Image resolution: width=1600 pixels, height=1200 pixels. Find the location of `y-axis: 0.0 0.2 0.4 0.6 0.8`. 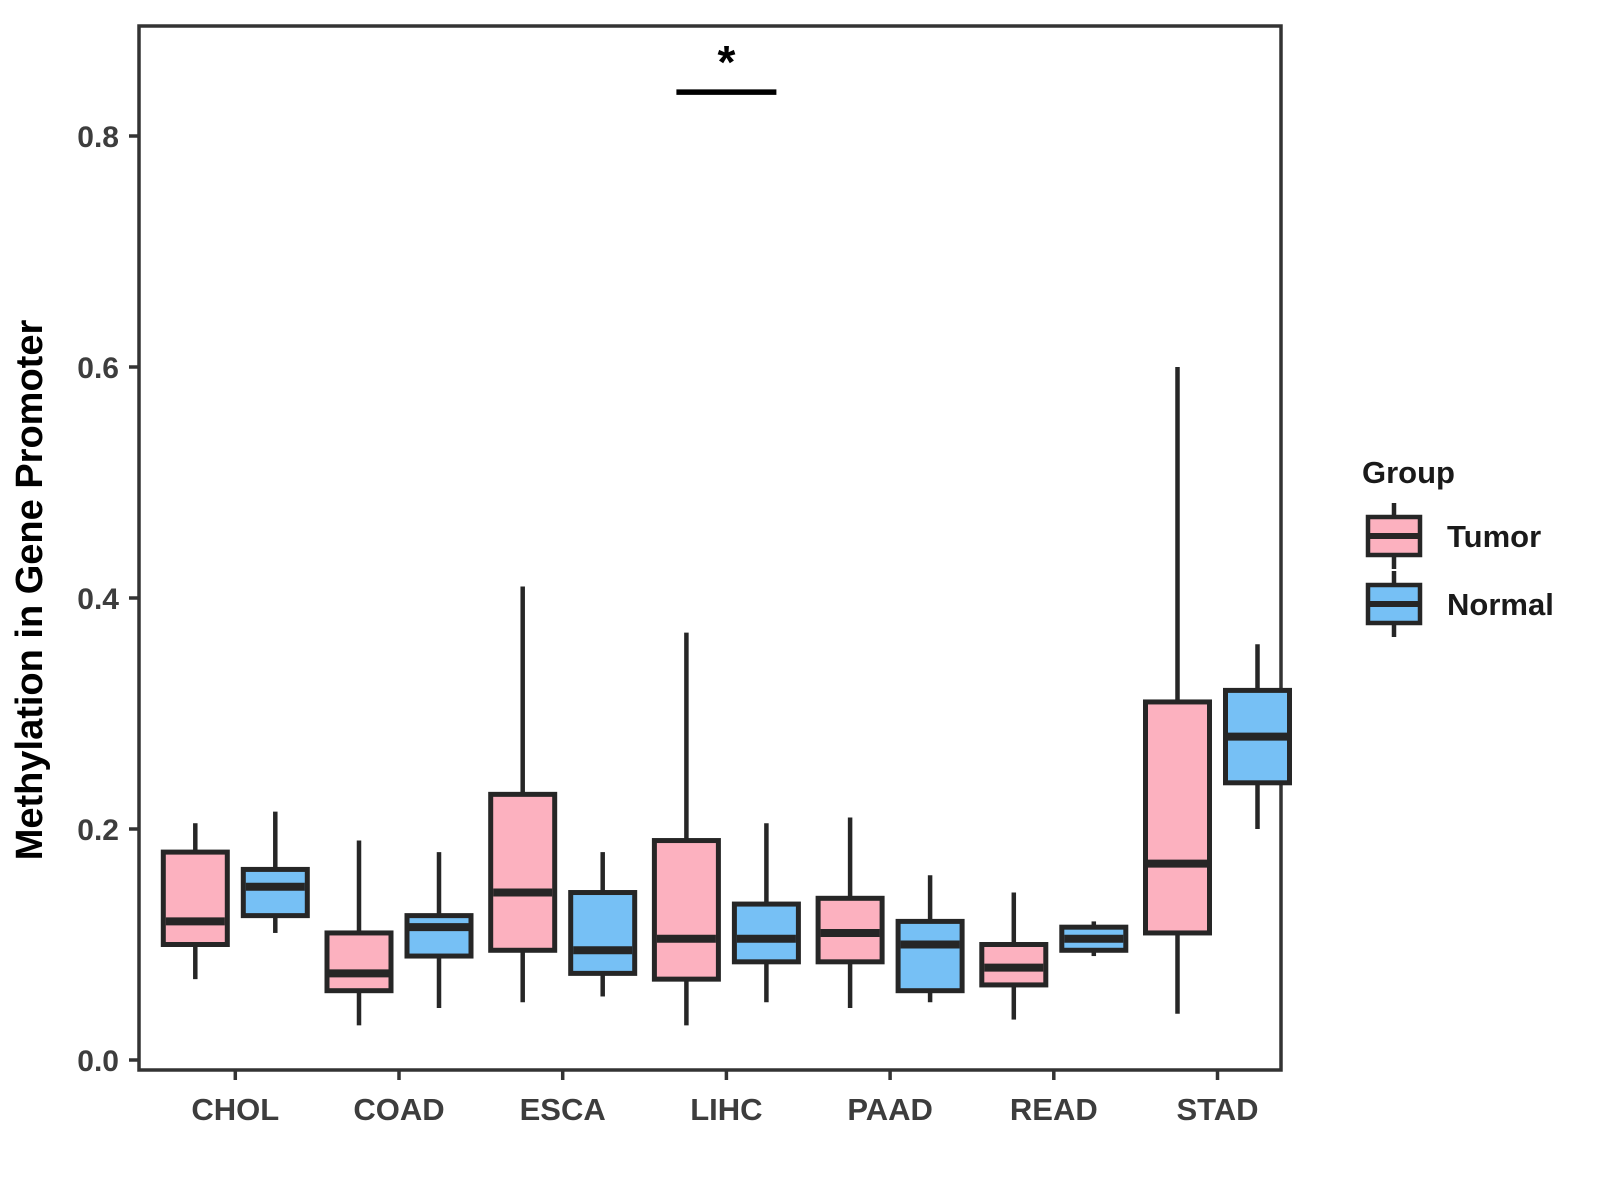

y-axis: 0.0 0.2 0.4 0.6 0.8 is located at coordinates (108, 599).